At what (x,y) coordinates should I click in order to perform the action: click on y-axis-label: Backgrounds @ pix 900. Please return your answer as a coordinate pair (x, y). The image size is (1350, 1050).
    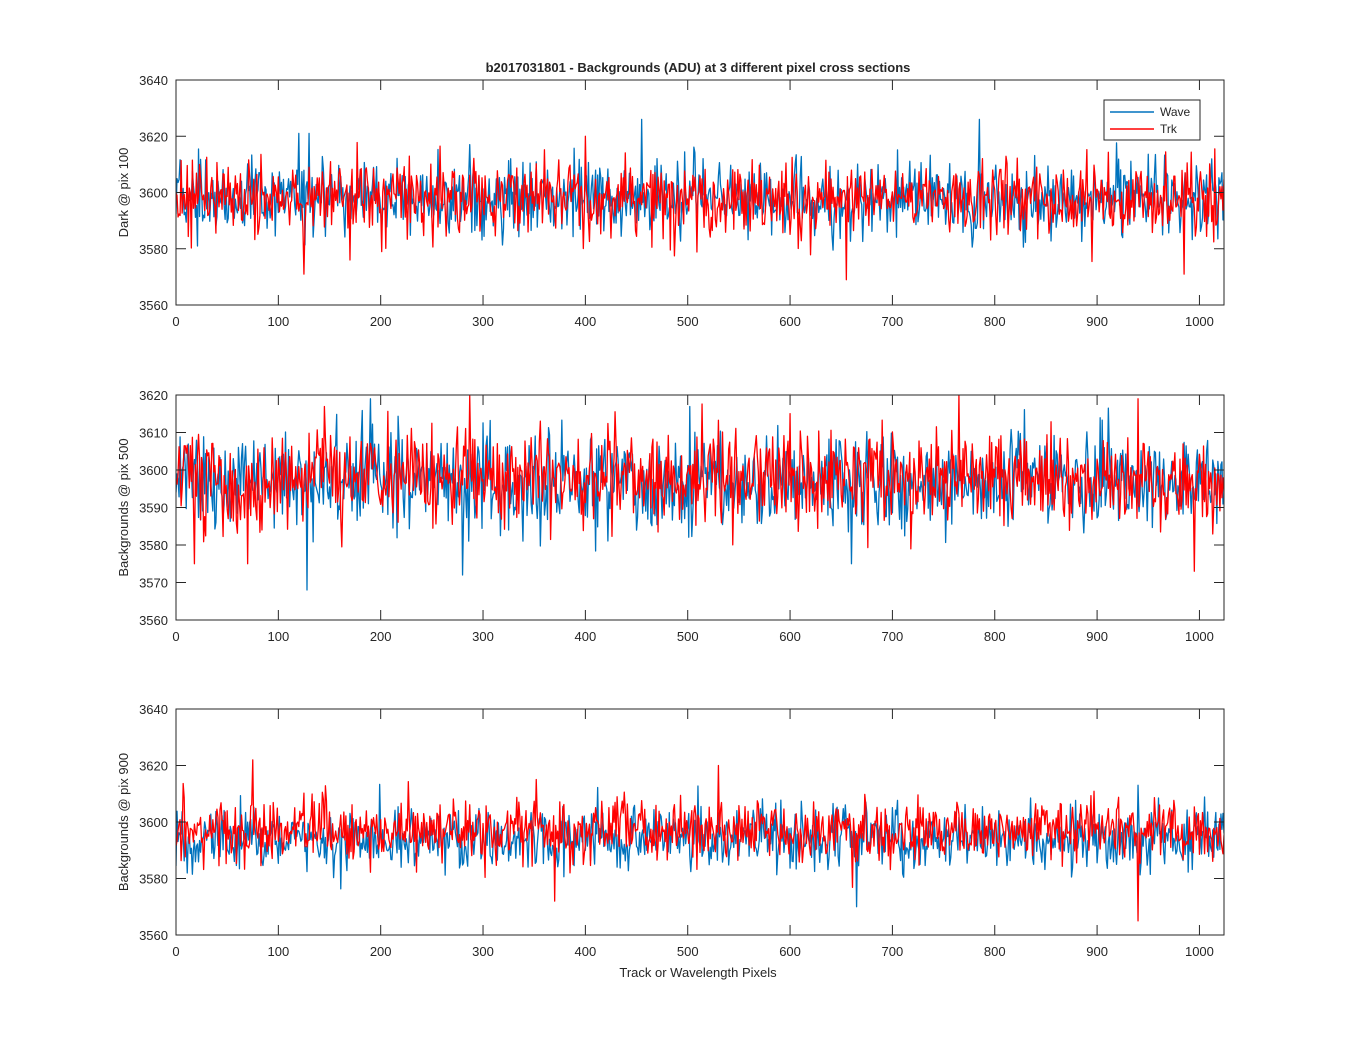
    Looking at the image, I should click on (123, 822).